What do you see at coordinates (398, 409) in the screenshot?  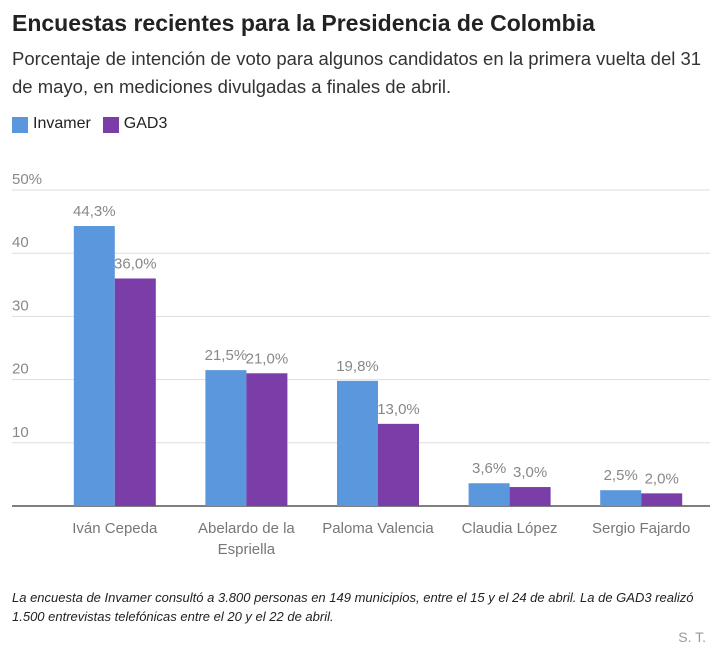 I see `value-label: 13,0%` at bounding box center [398, 409].